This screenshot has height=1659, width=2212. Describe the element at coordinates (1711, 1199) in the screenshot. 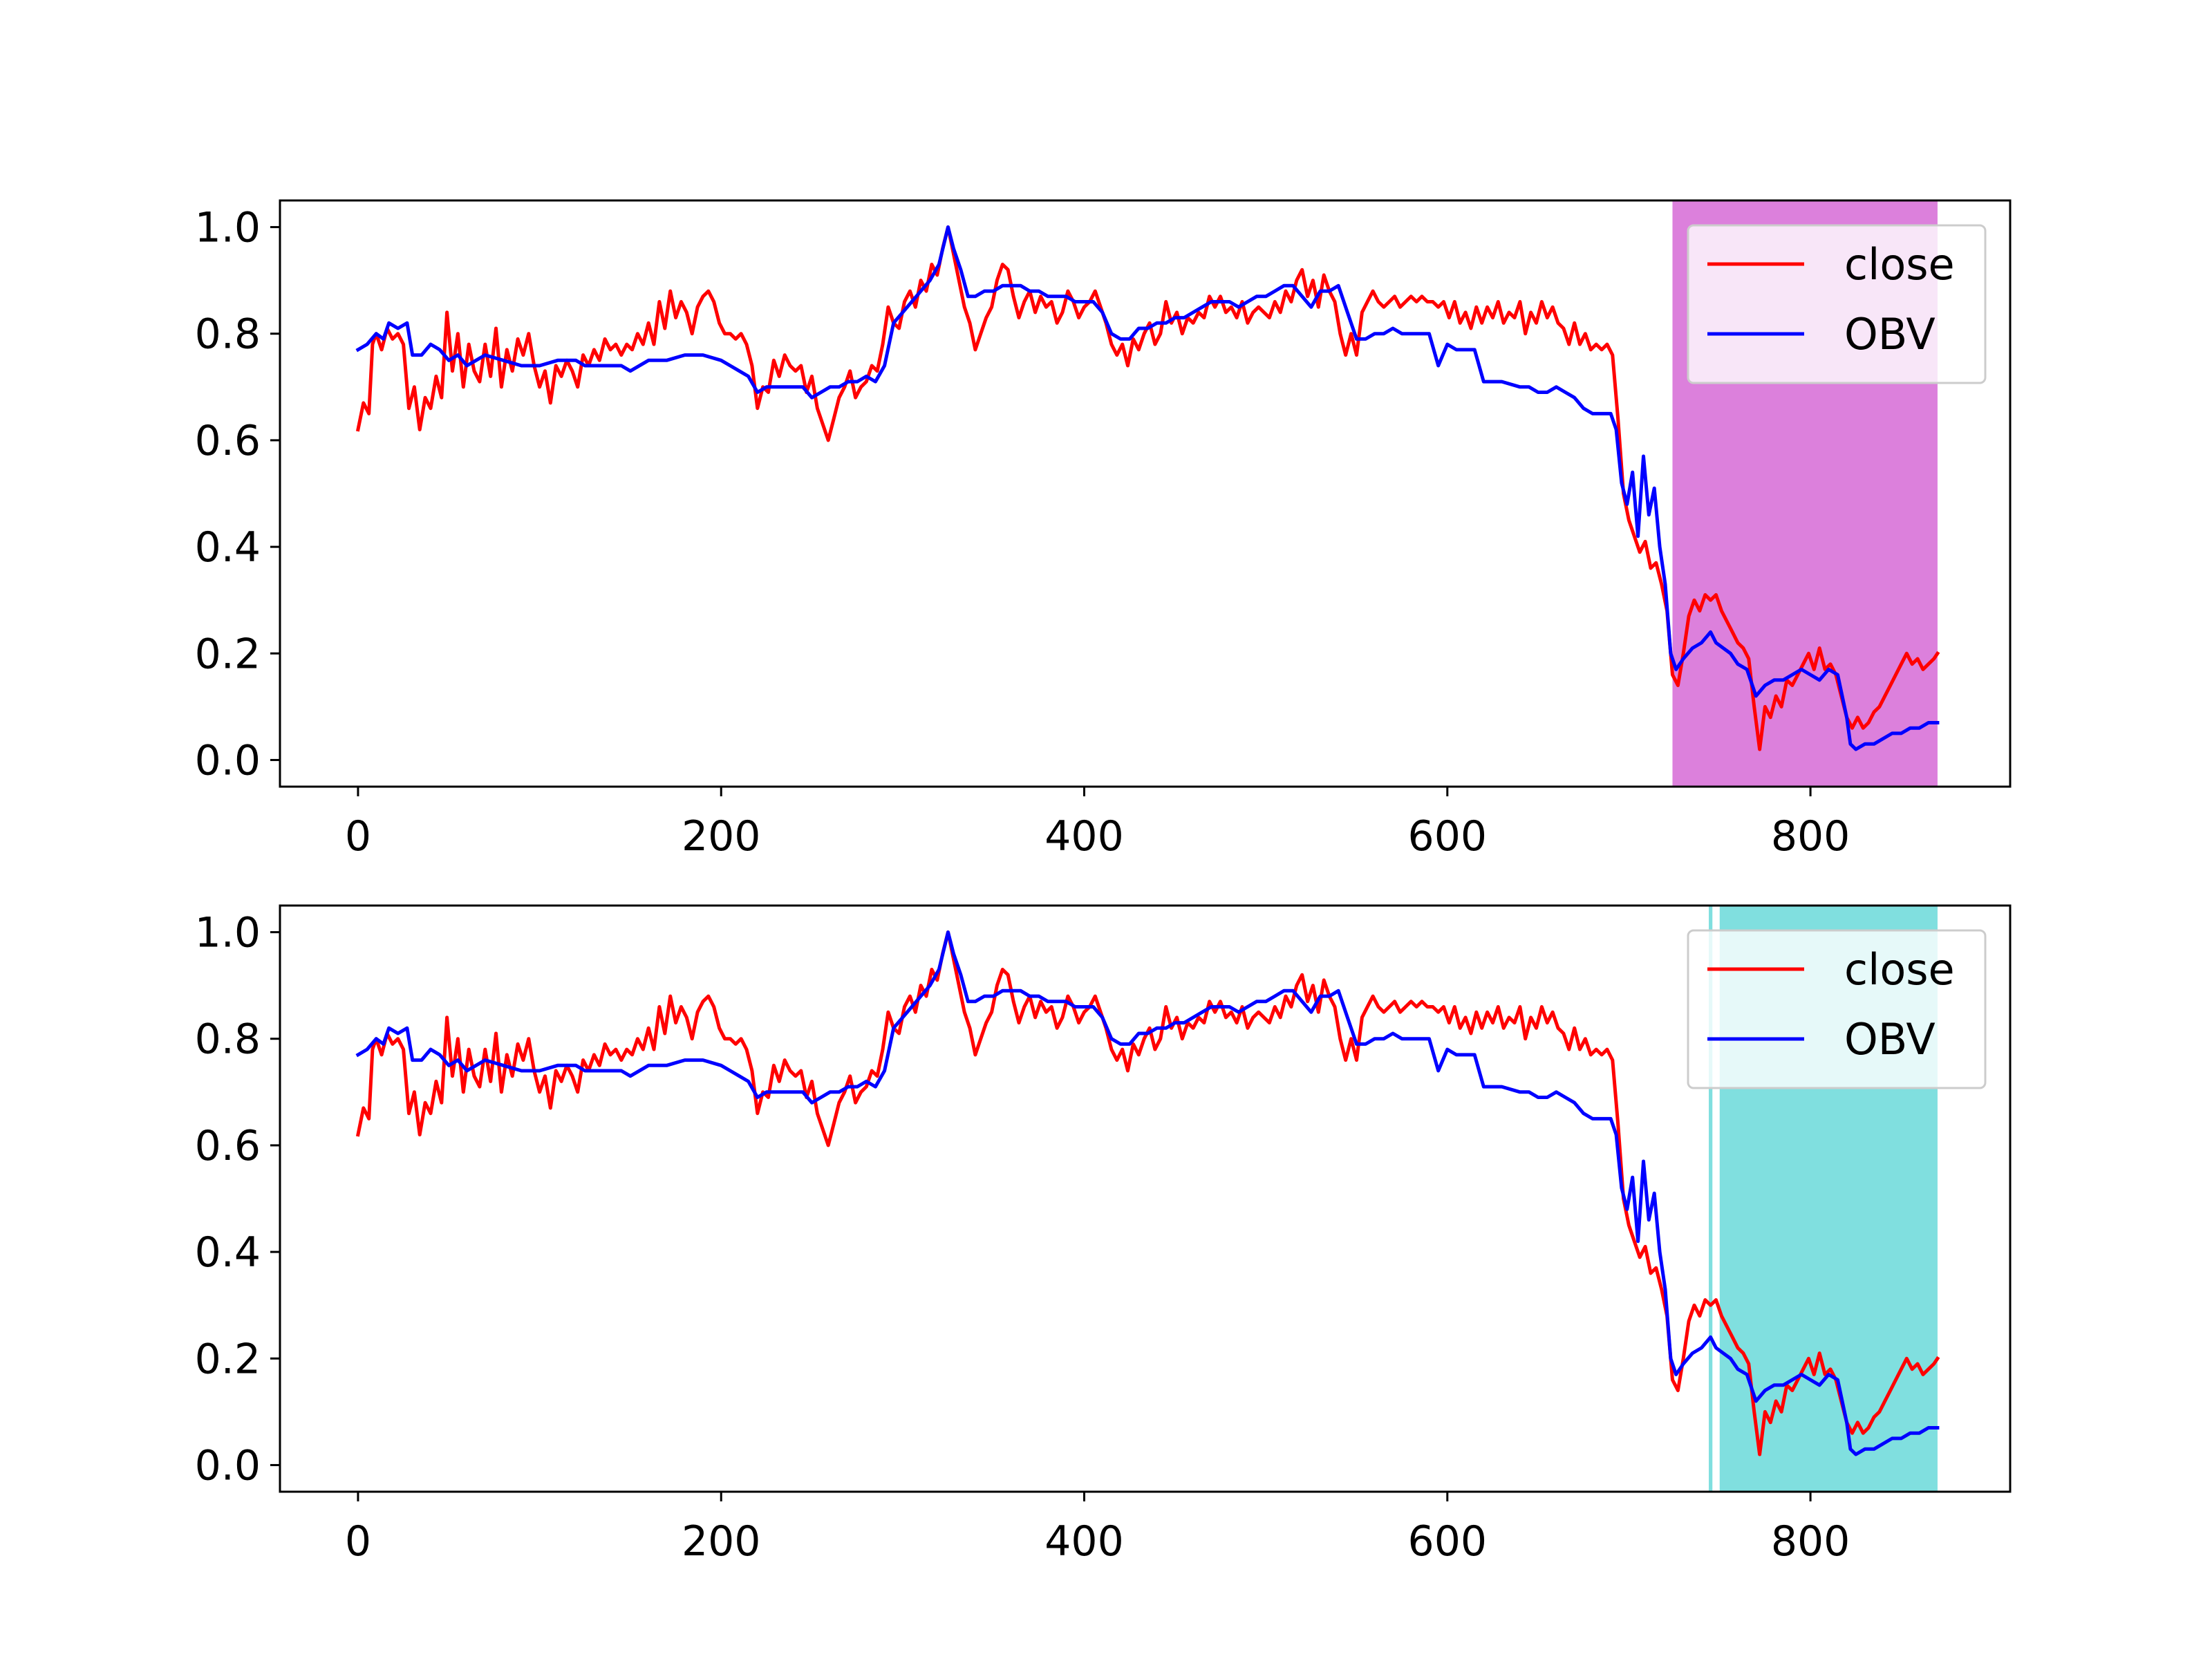

I see `shaded-span` at that location.